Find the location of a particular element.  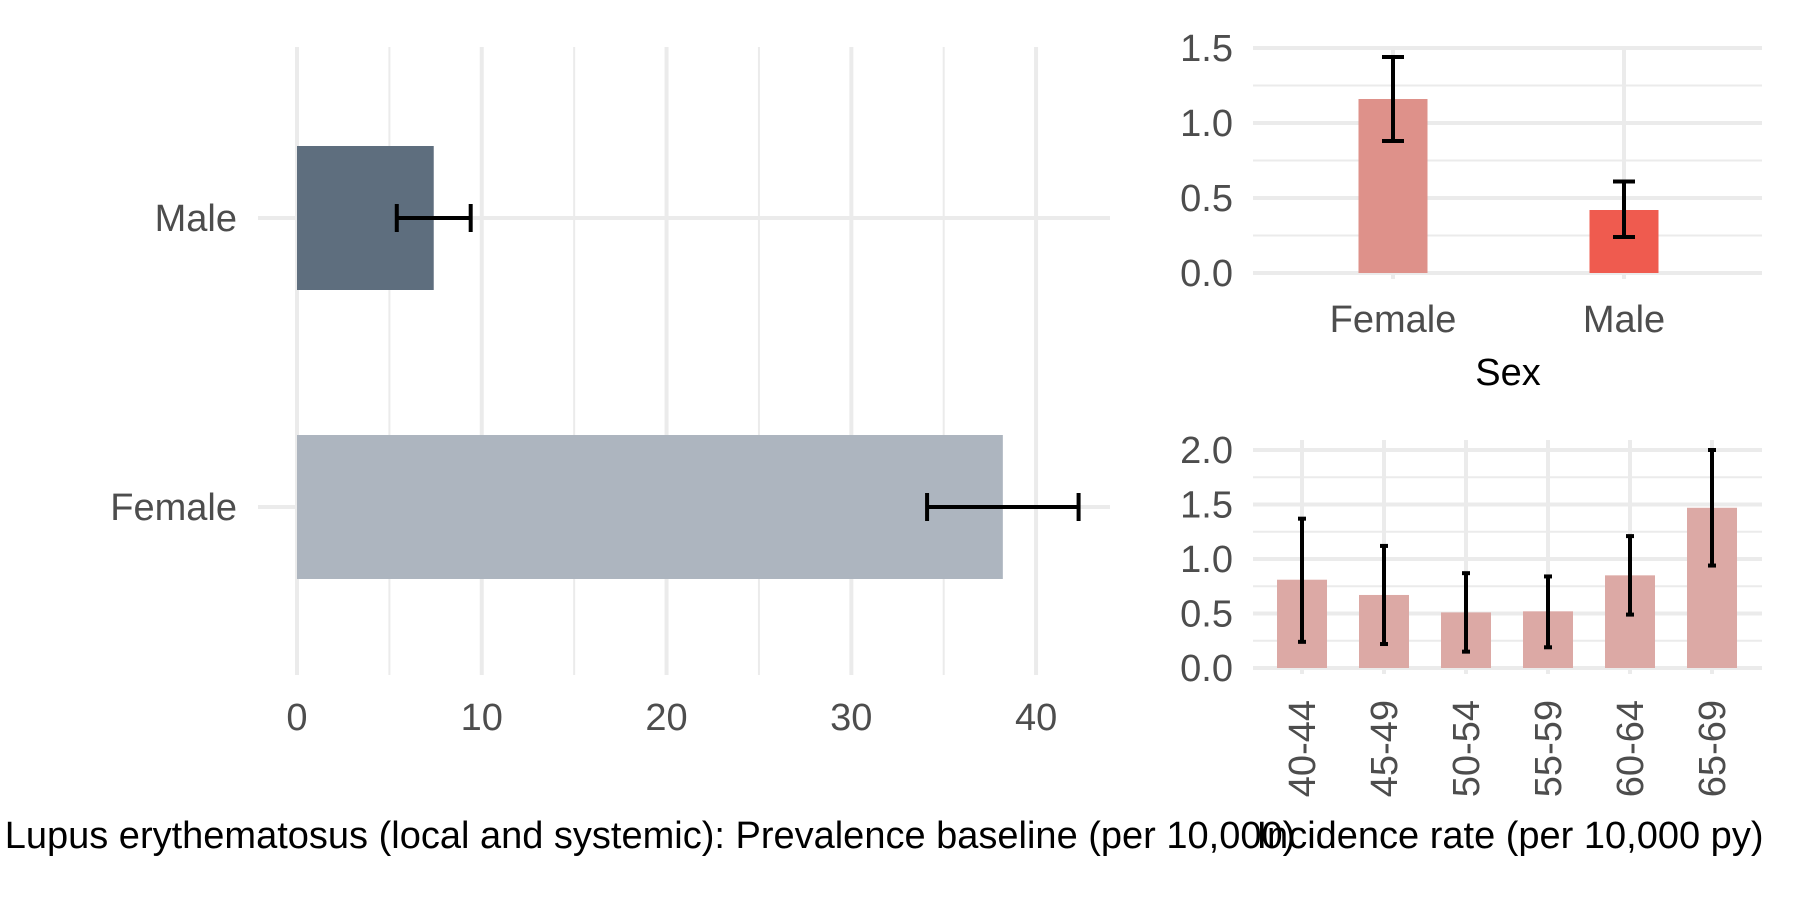

incidence-by-sex-panel: 0.0 0.5 1.0 1.5 Female Male is located at coordinates (1471, 184).